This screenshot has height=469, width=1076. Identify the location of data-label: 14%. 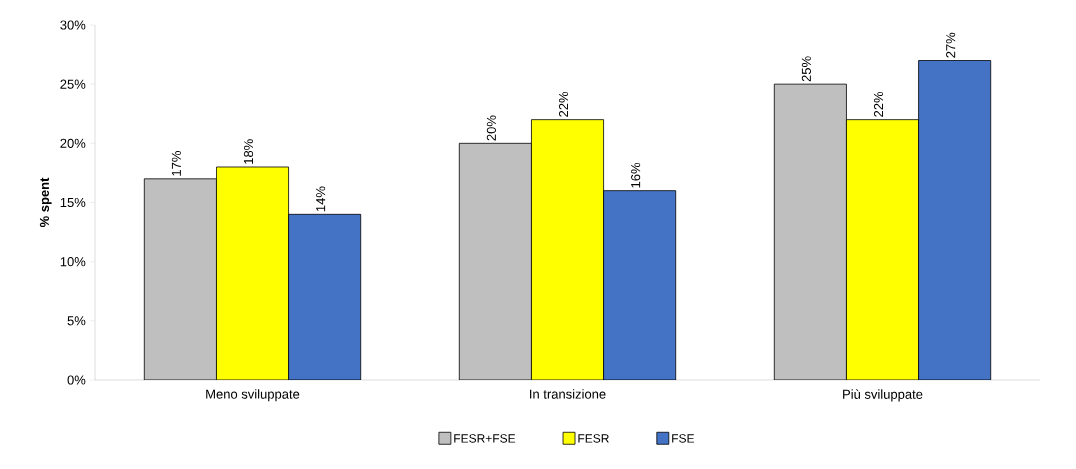
(321, 199).